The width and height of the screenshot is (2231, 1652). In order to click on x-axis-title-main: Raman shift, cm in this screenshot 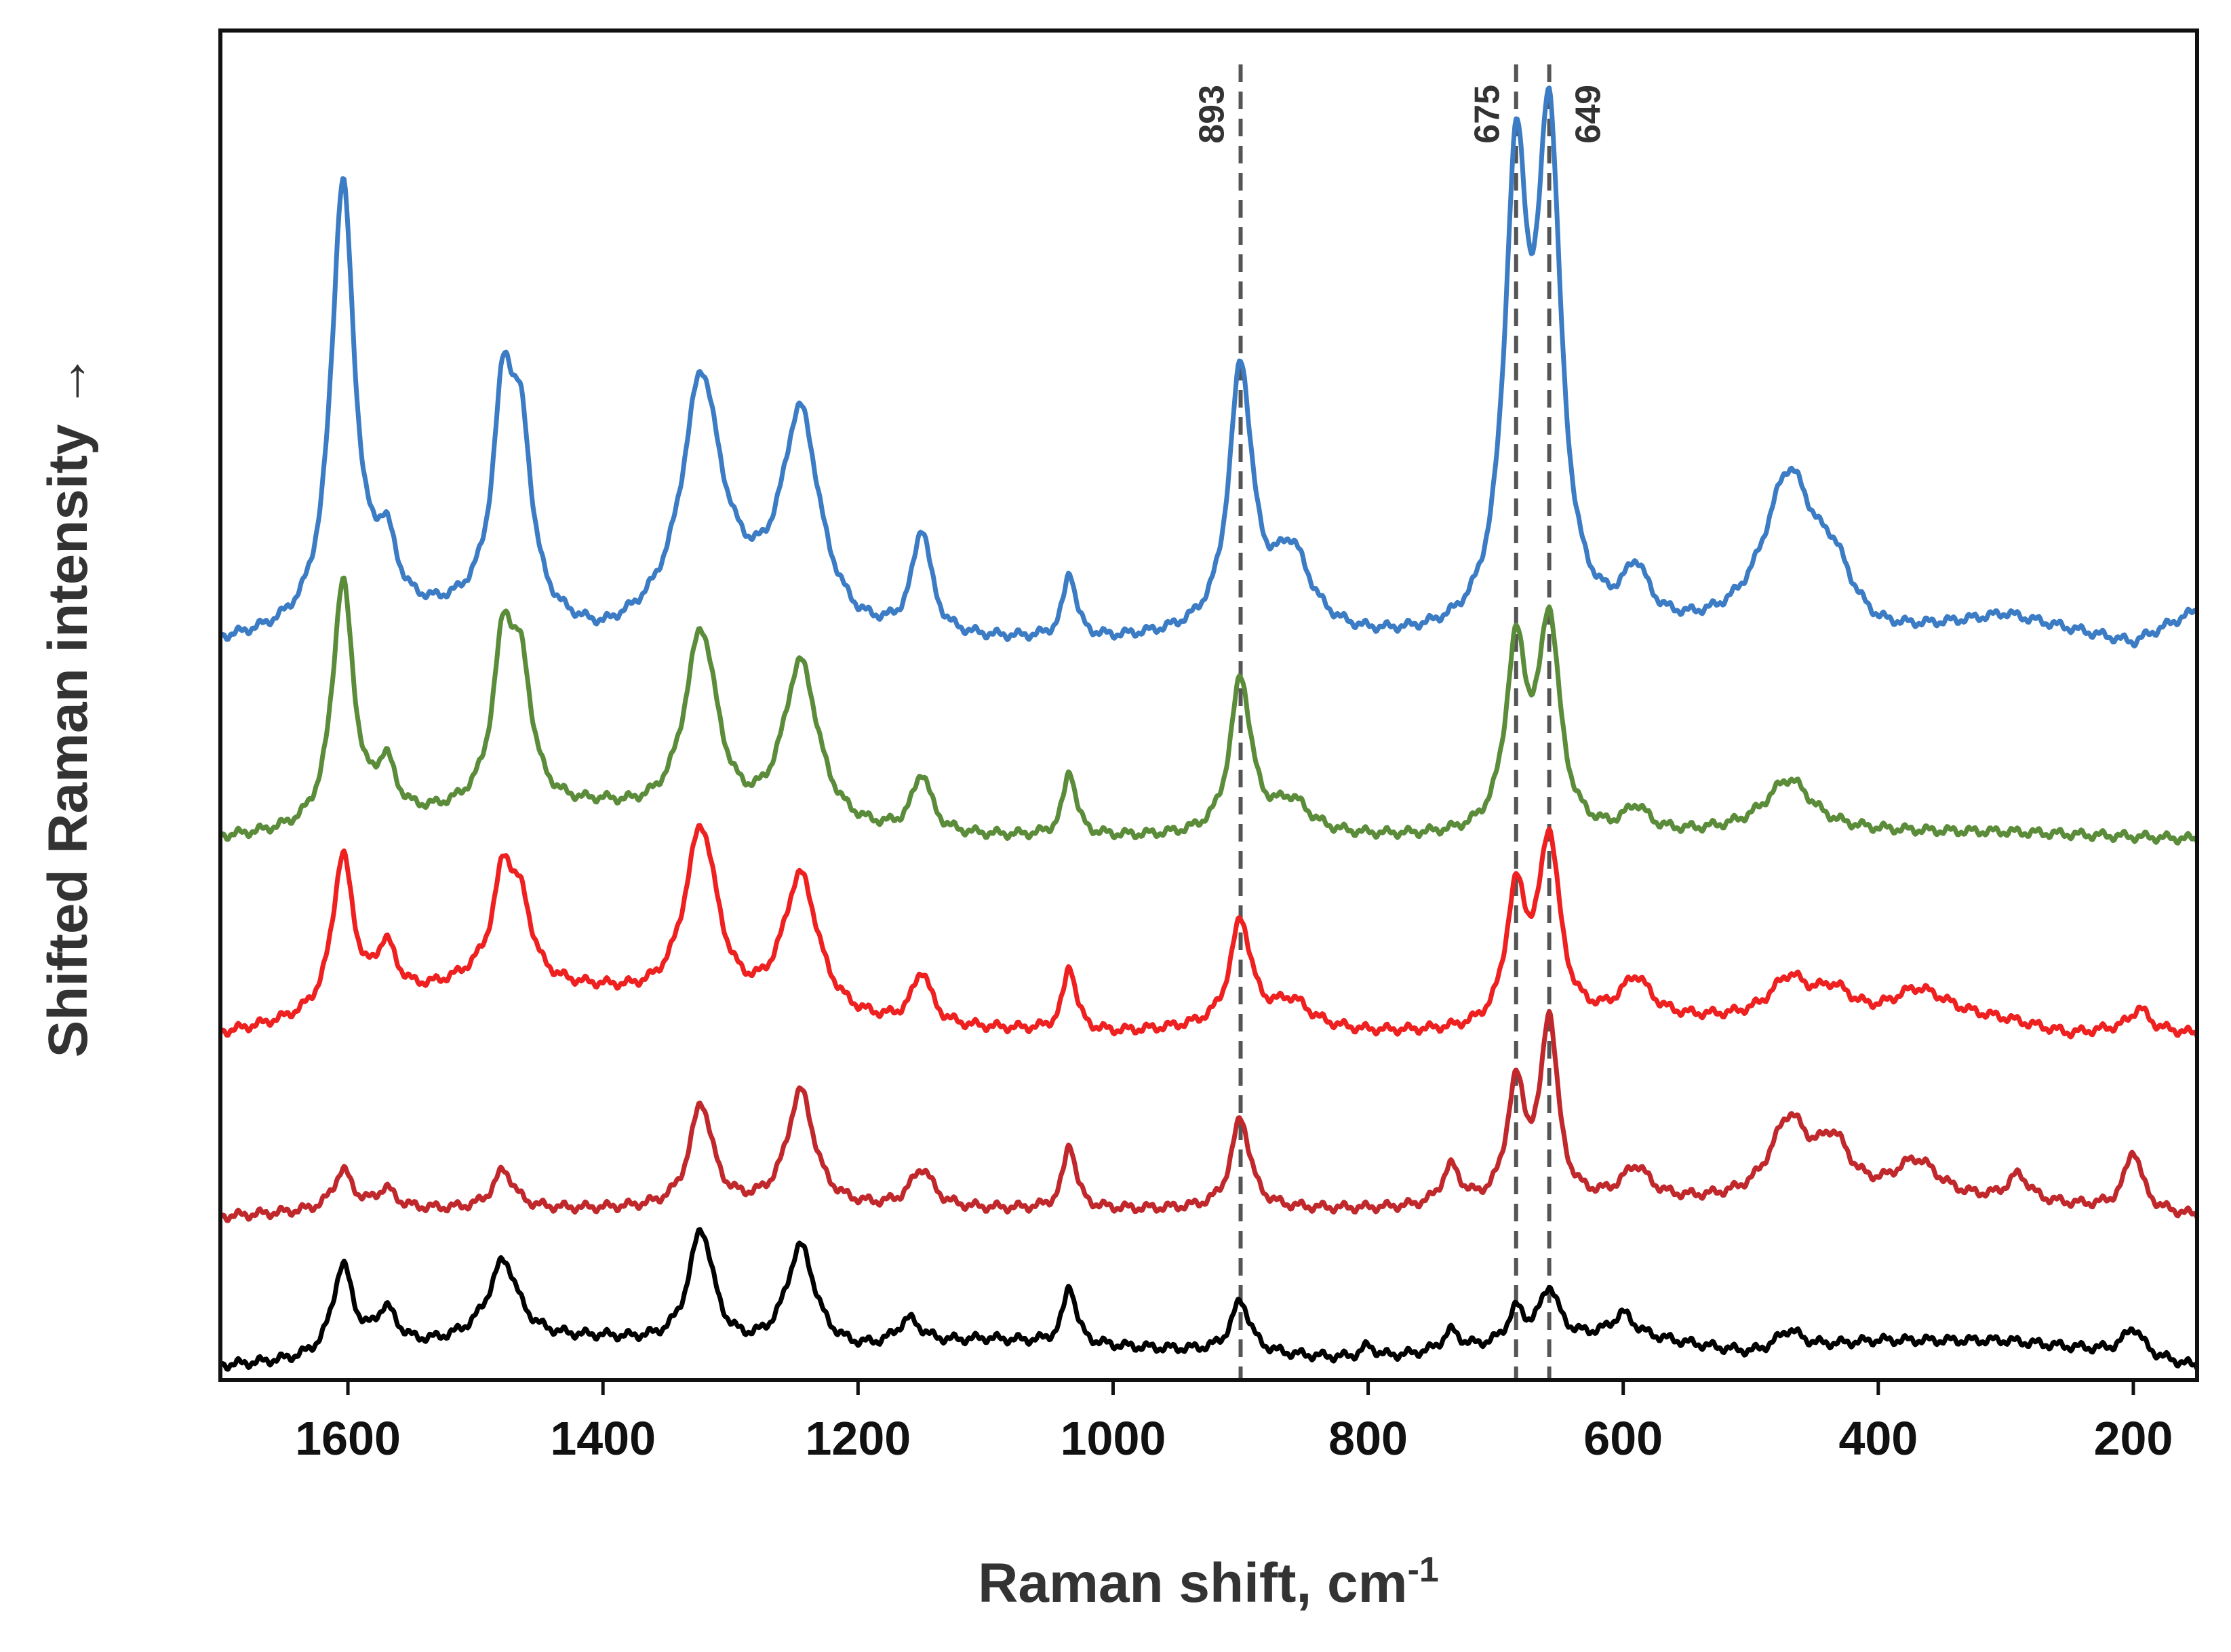, I will do `click(1193, 1583)`.